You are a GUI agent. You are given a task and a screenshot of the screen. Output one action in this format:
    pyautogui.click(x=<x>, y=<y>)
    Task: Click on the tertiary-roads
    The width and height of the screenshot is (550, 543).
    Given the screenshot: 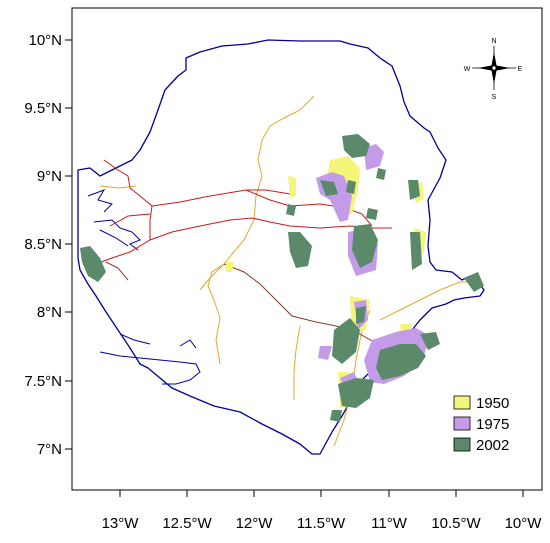 What is the action you would take?
    pyautogui.click(x=247, y=310)
    